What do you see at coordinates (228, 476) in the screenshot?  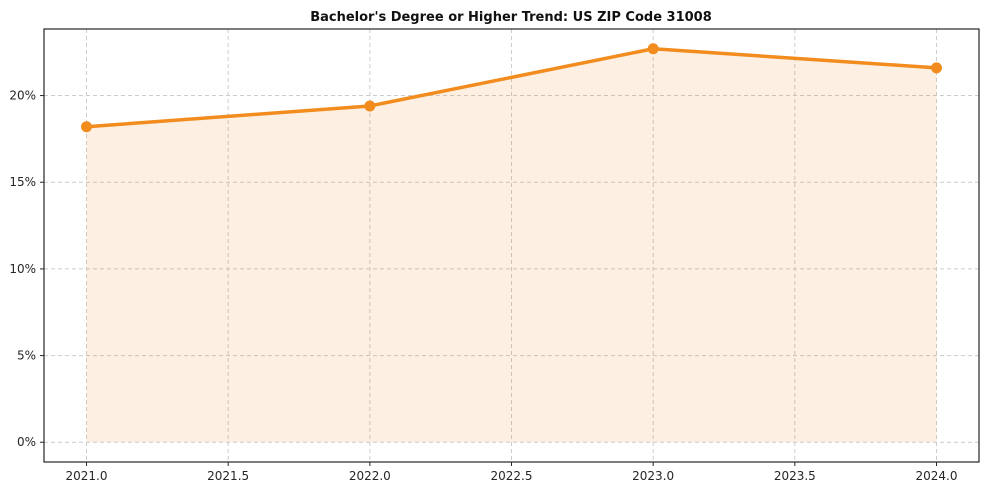 I see `x-axis-tick-label: 2021.5` at bounding box center [228, 476].